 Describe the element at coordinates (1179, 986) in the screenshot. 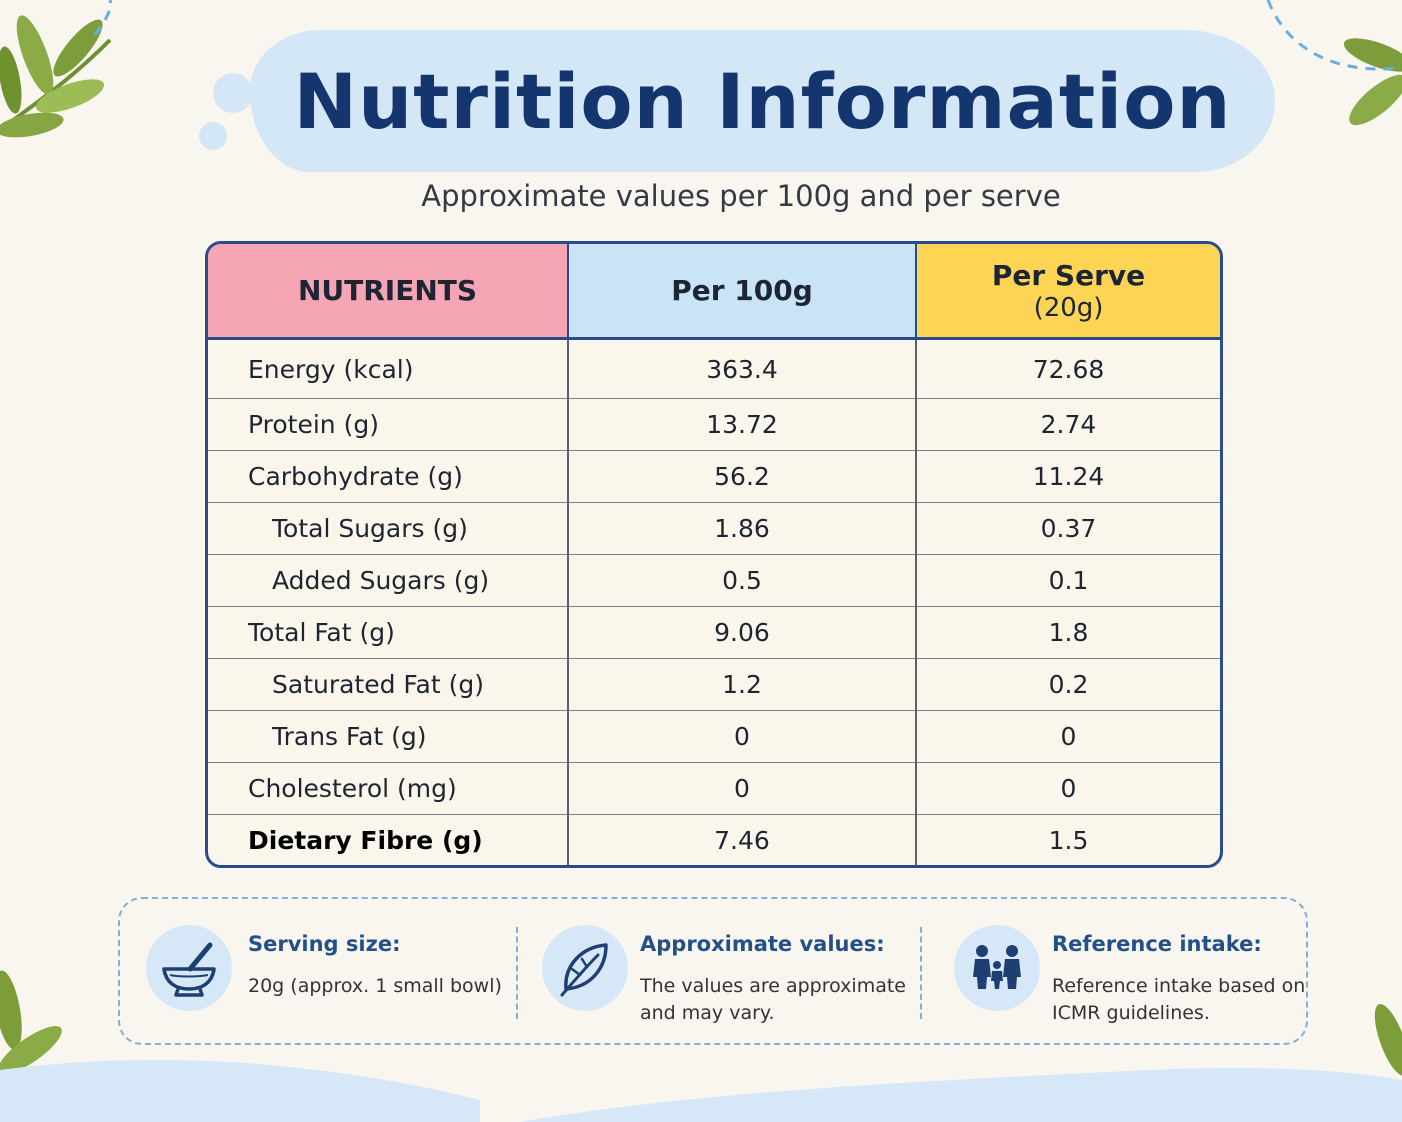

I see `reference-intake-line1: Reference intake based on` at that location.